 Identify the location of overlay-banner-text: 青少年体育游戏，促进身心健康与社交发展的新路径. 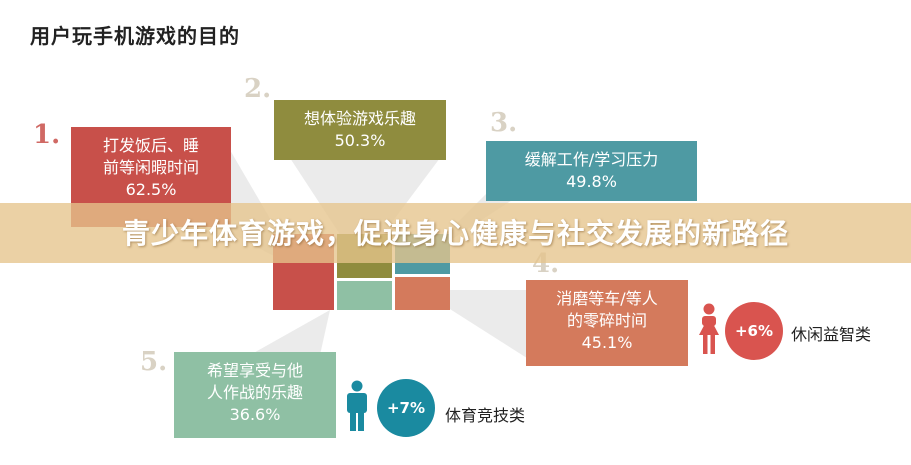
(455, 233).